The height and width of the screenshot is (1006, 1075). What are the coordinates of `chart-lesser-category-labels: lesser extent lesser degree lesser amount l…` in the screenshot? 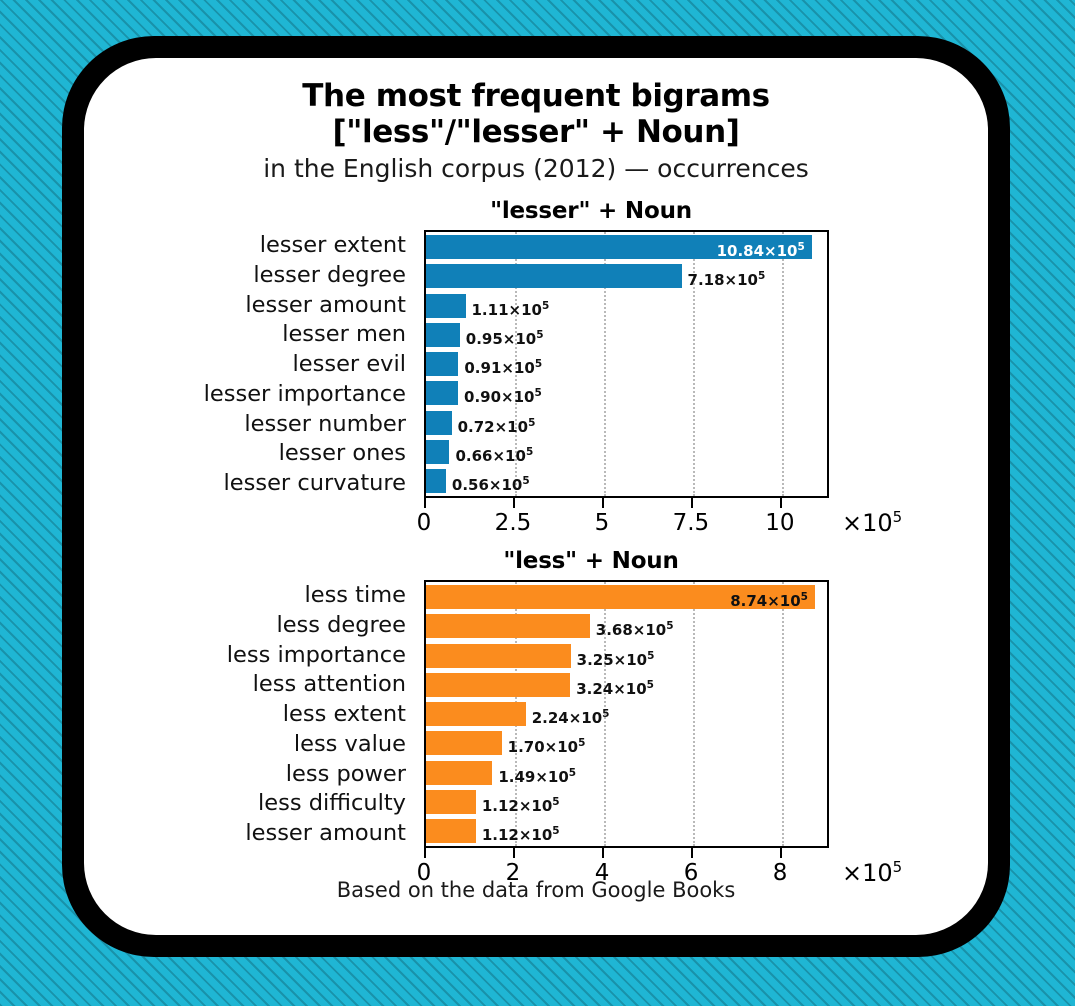 It's located at (249, 364).